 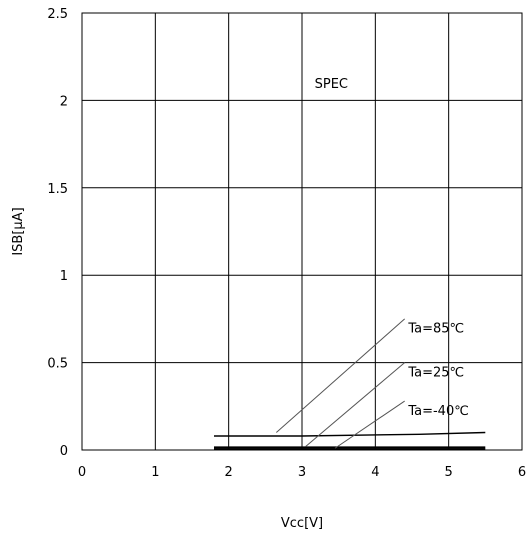 What do you see at coordinates (82, 472) in the screenshot?
I see `x-tick-label: 0` at bounding box center [82, 472].